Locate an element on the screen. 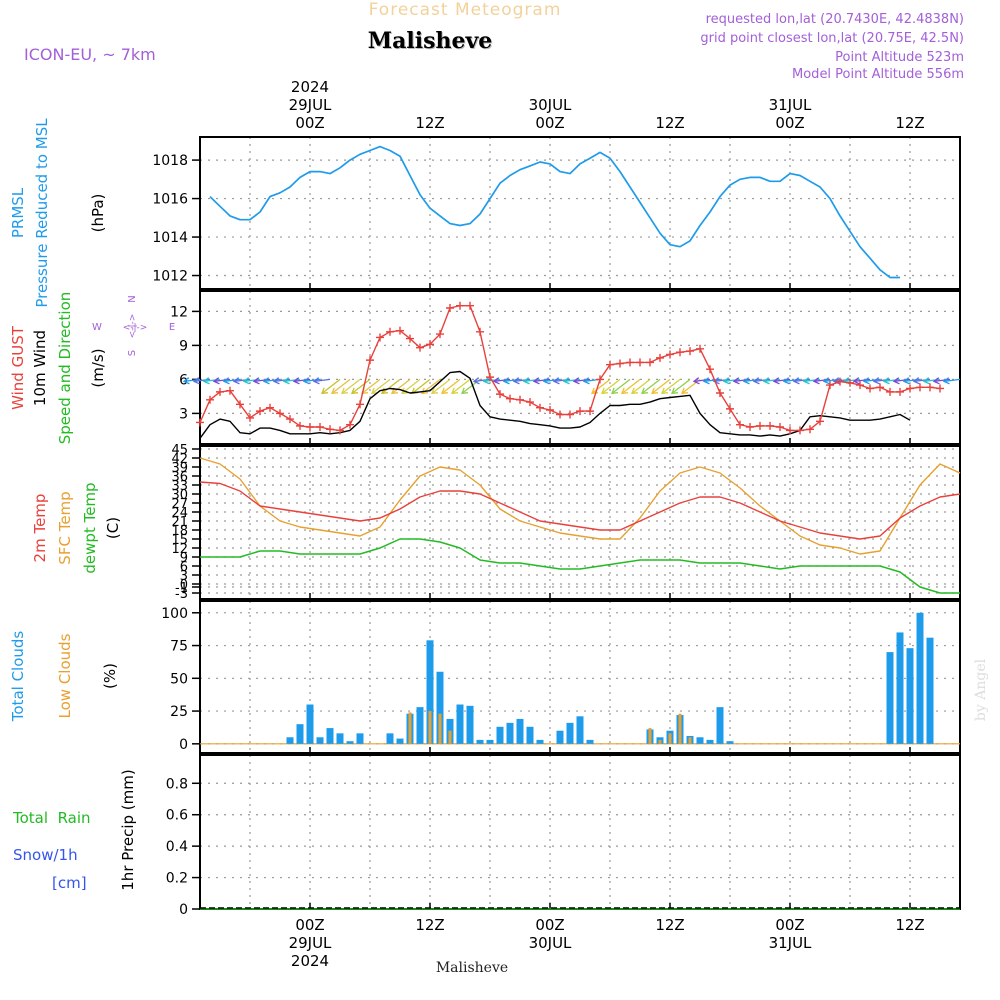 The height and width of the screenshot is (1000, 1000). product-title: Forecast Meteogram is located at coordinates (465, 10).